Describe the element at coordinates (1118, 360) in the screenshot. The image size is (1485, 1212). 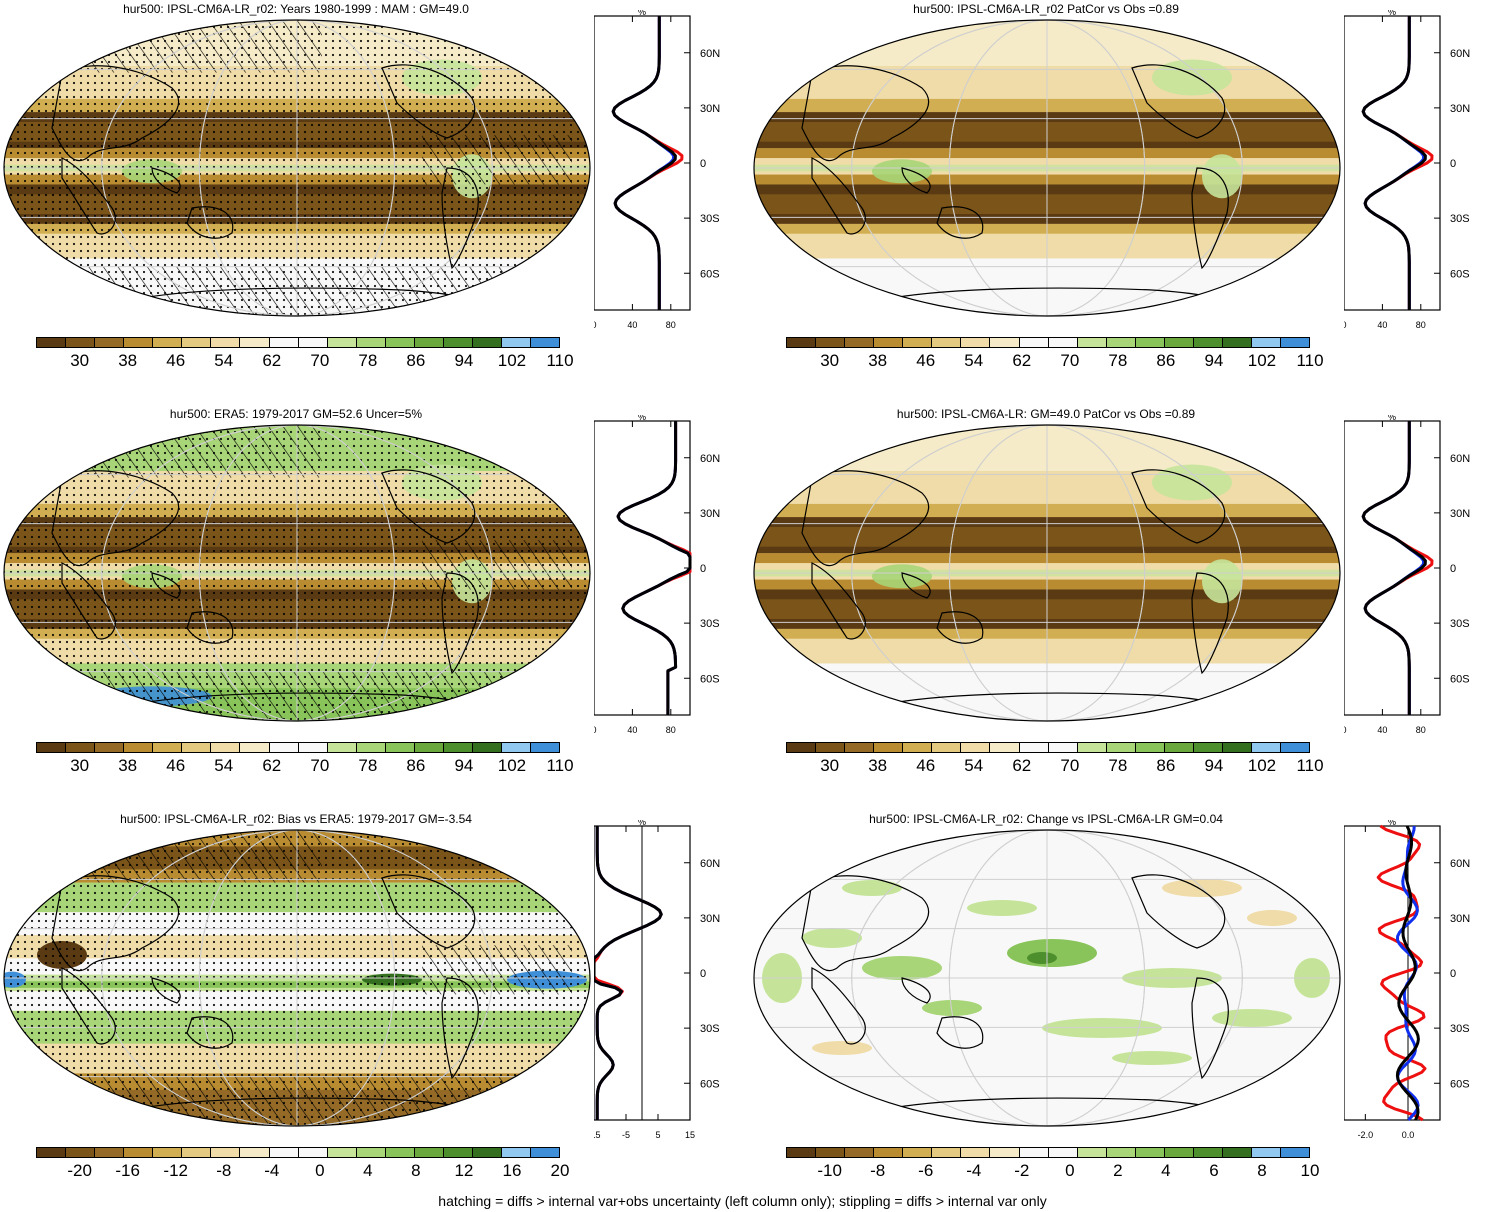
I see `colorbar-tick-label: 78` at that location.